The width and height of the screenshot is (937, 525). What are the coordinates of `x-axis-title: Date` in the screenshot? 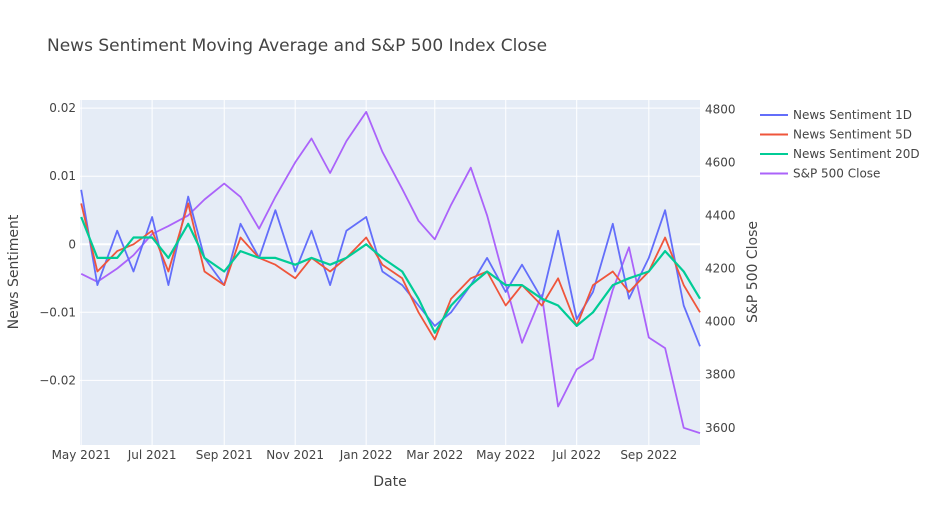 It's located at (389, 482).